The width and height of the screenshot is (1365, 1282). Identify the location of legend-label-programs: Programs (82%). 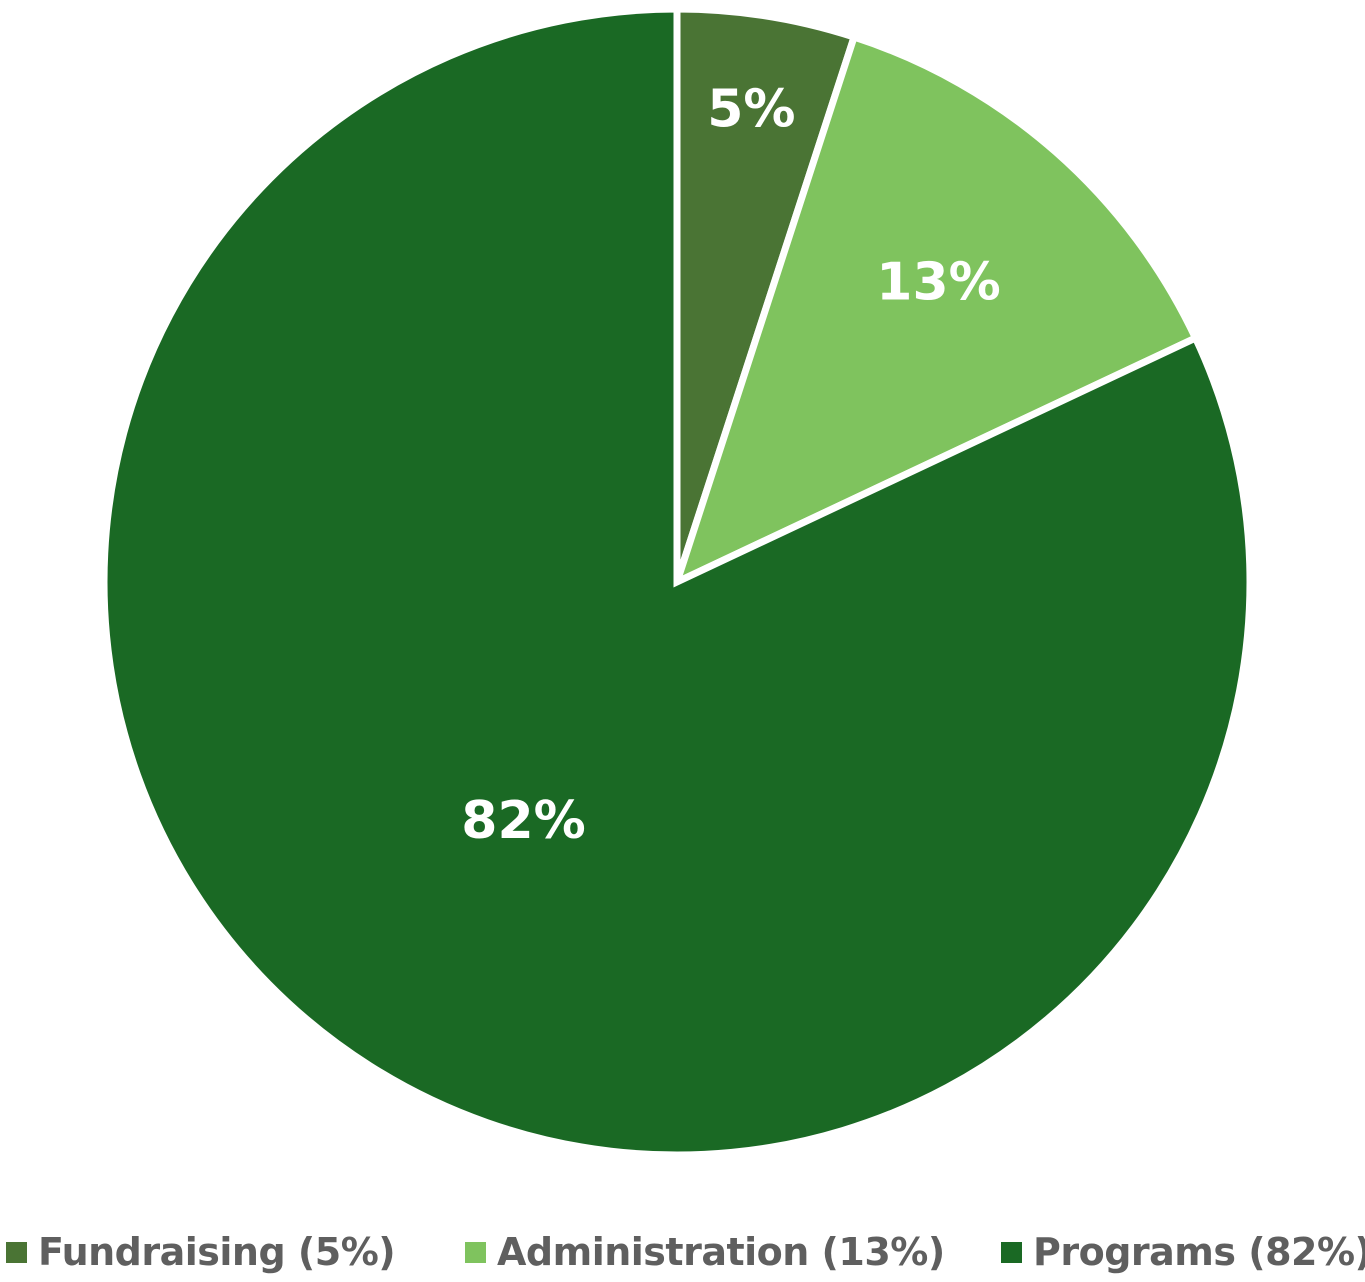
(1199, 1252).